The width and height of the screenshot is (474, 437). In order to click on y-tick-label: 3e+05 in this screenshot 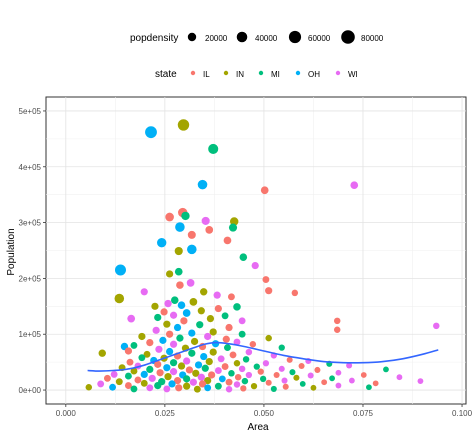, I will do `click(30, 223)`.